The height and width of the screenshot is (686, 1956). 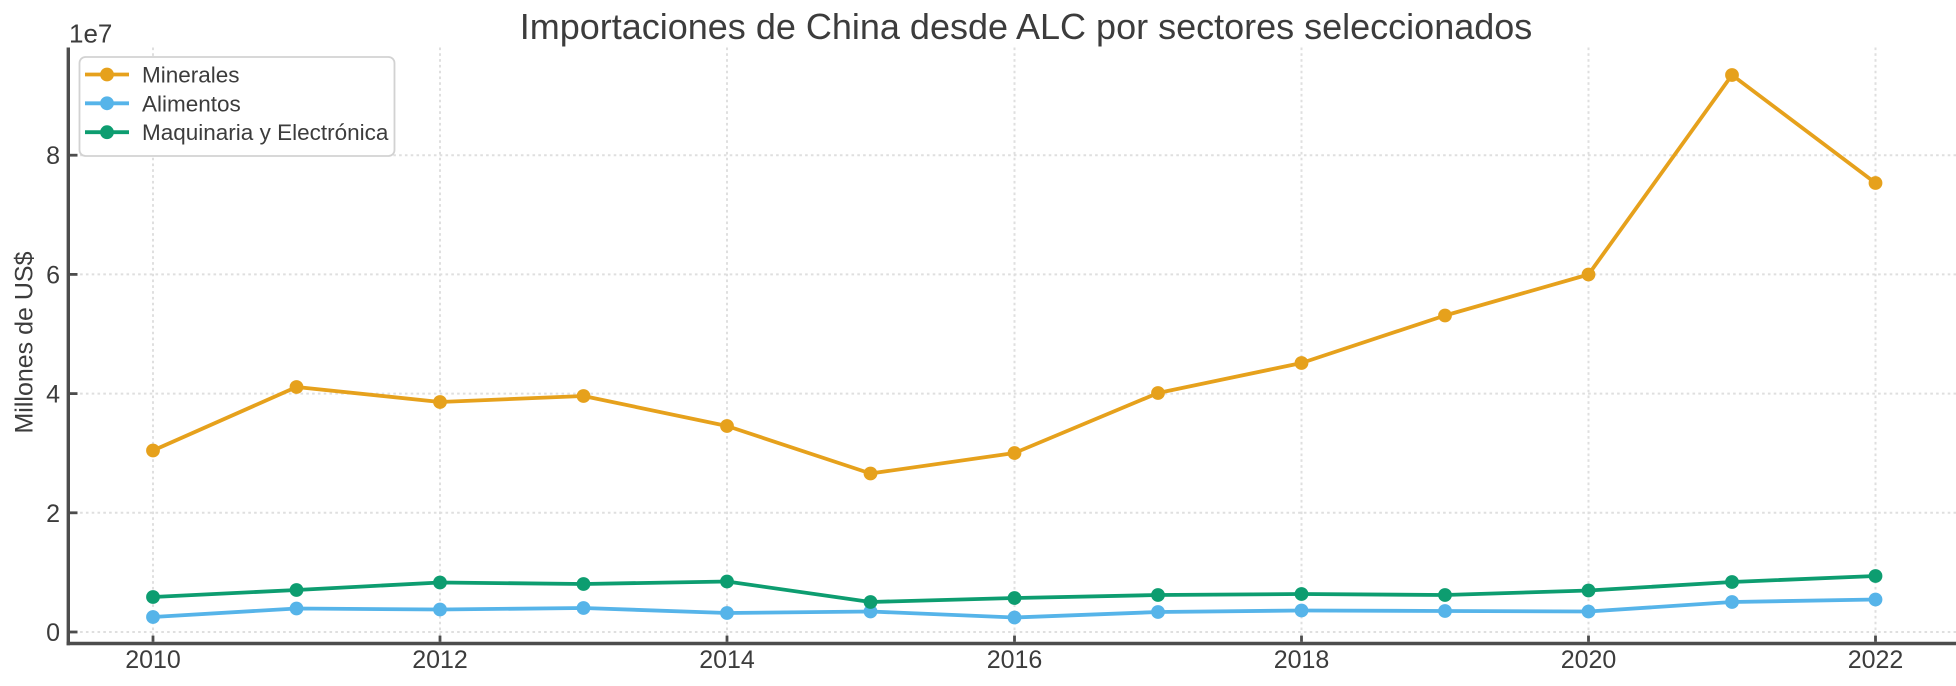 I want to click on svg-text: 2014, so click(x=727, y=660).